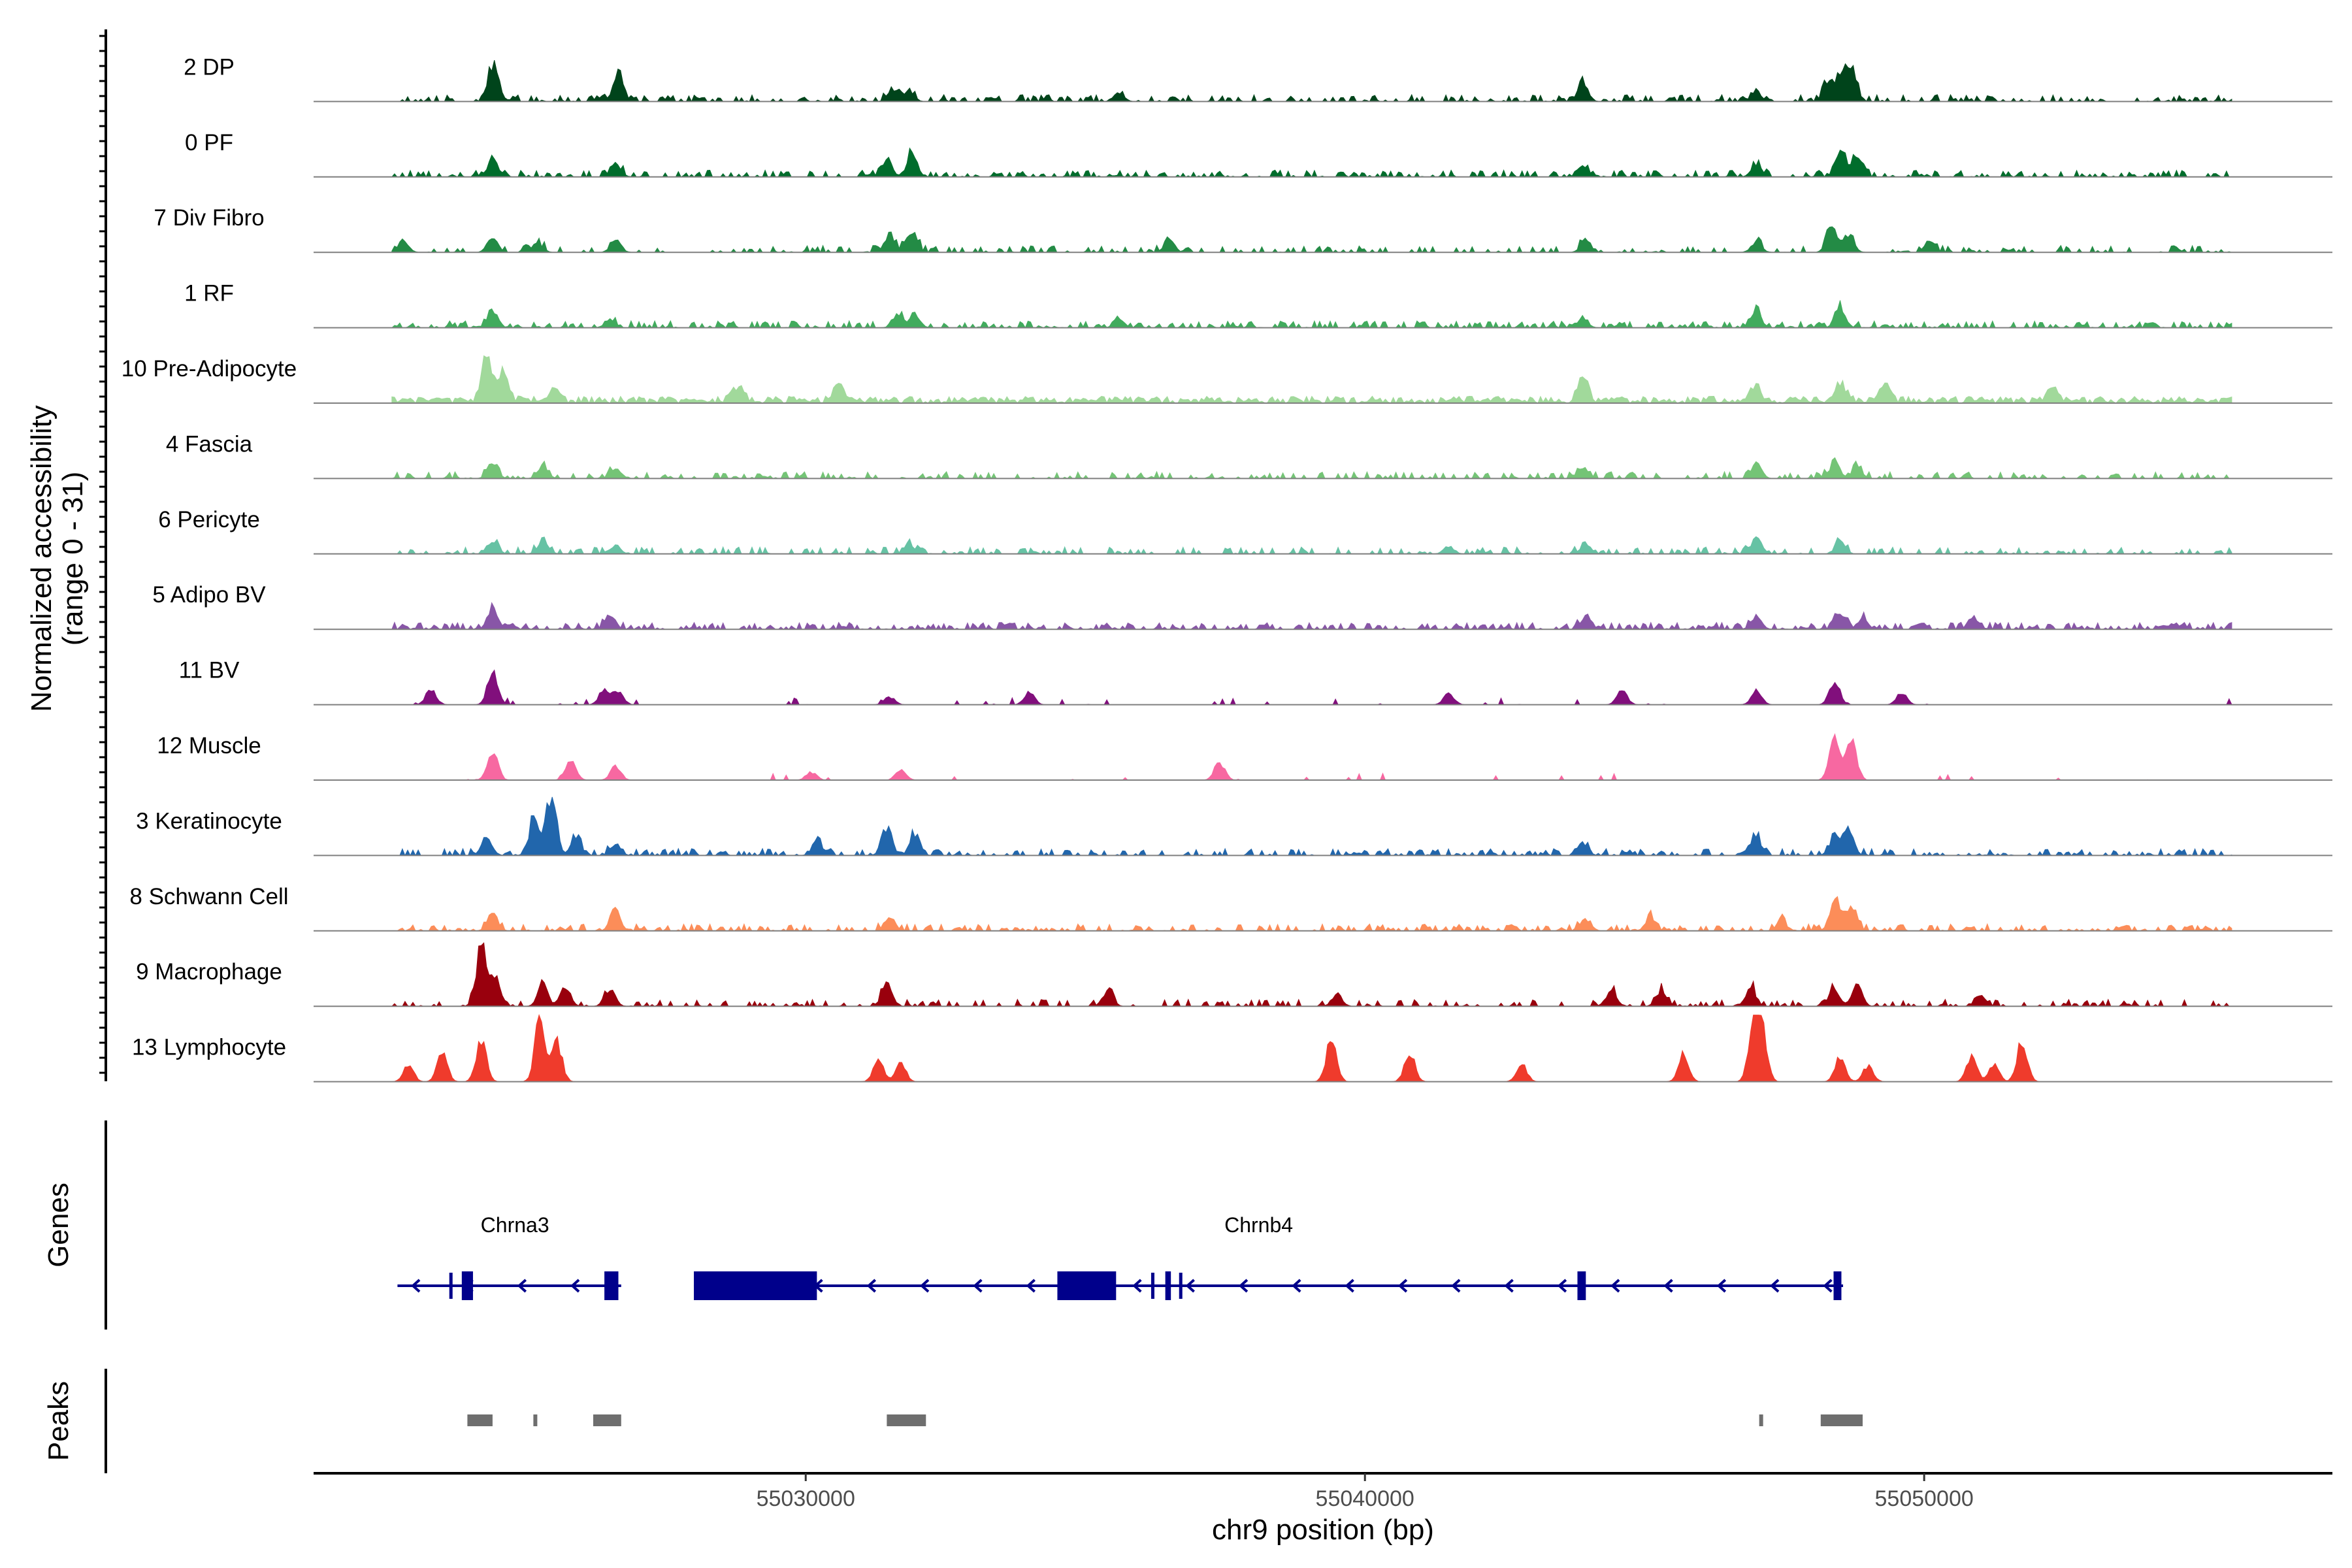 The height and width of the screenshot is (1568, 2352). What do you see at coordinates (73, 559) in the screenshot?
I see `y-axis-range-label: (range 0 - 31)` at bounding box center [73, 559].